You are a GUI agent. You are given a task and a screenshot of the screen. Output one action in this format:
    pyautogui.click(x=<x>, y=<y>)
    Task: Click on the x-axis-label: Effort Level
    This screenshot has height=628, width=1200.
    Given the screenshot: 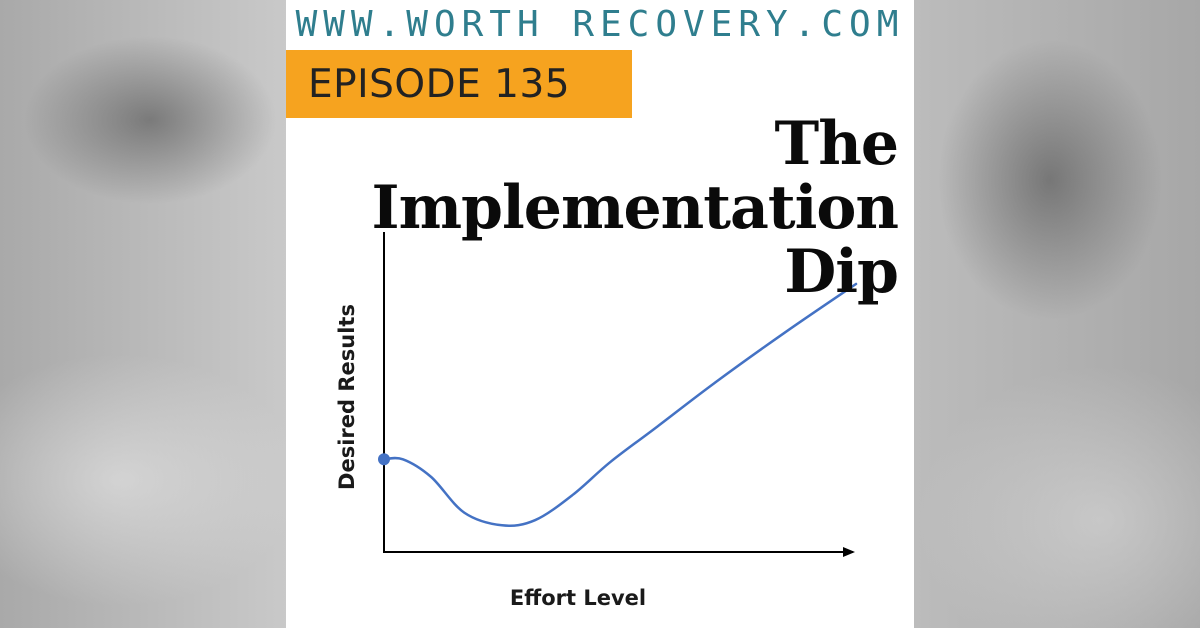 What is the action you would take?
    pyautogui.click(x=578, y=598)
    